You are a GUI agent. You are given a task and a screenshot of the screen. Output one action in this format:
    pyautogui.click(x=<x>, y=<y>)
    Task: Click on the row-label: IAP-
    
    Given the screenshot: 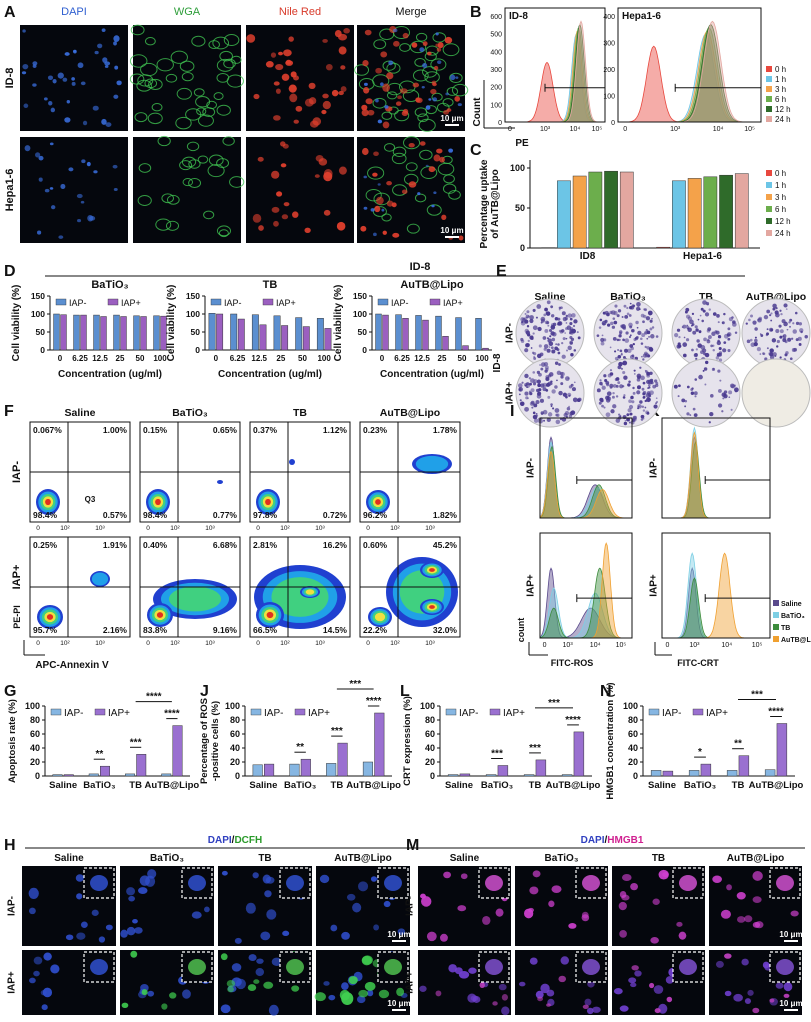 What is the action you would take?
    pyautogui.click(x=410, y=906)
    